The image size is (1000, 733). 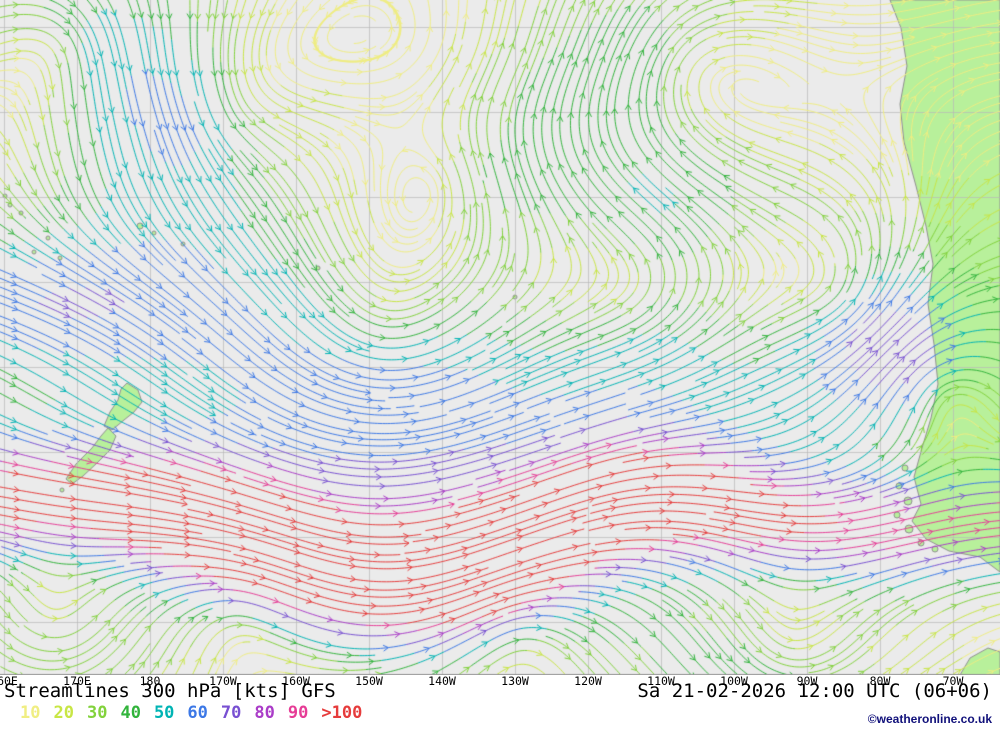 I want to click on lon-label: 90W, so click(x=807, y=681).